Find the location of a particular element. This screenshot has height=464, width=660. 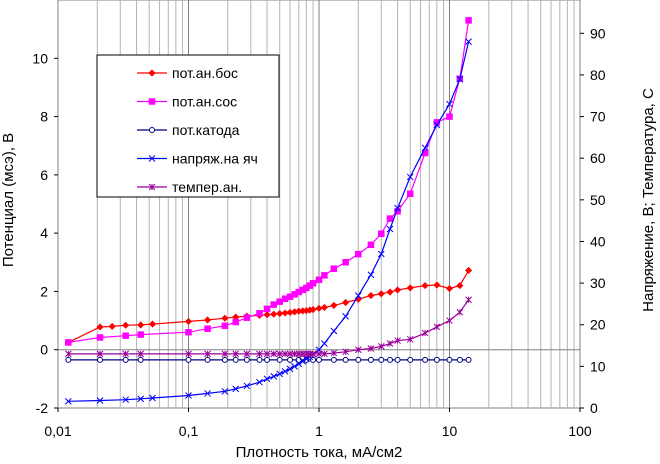

y-left-tick-label: 2 is located at coordinates (44, 291).